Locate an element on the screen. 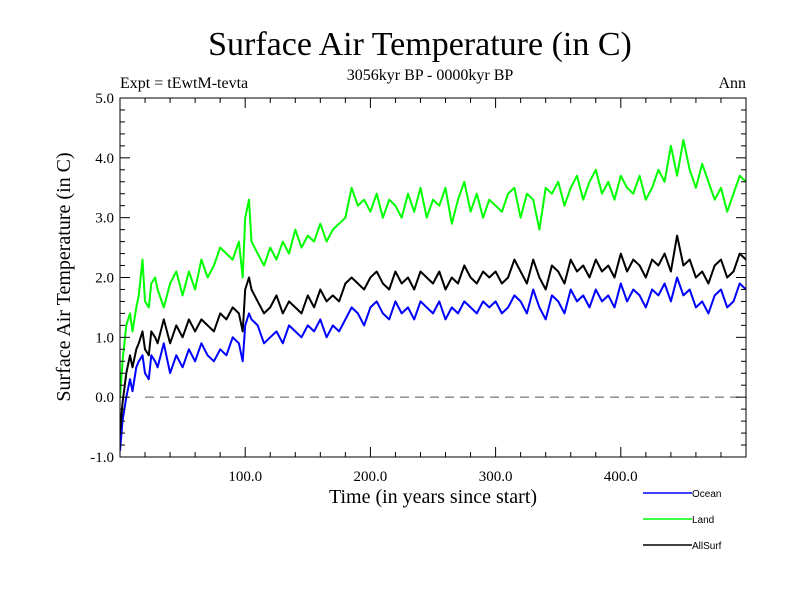 Image resolution: width=800 pixels, height=600 pixels. x-axis-title: Time (in years since start) is located at coordinates (433, 497).